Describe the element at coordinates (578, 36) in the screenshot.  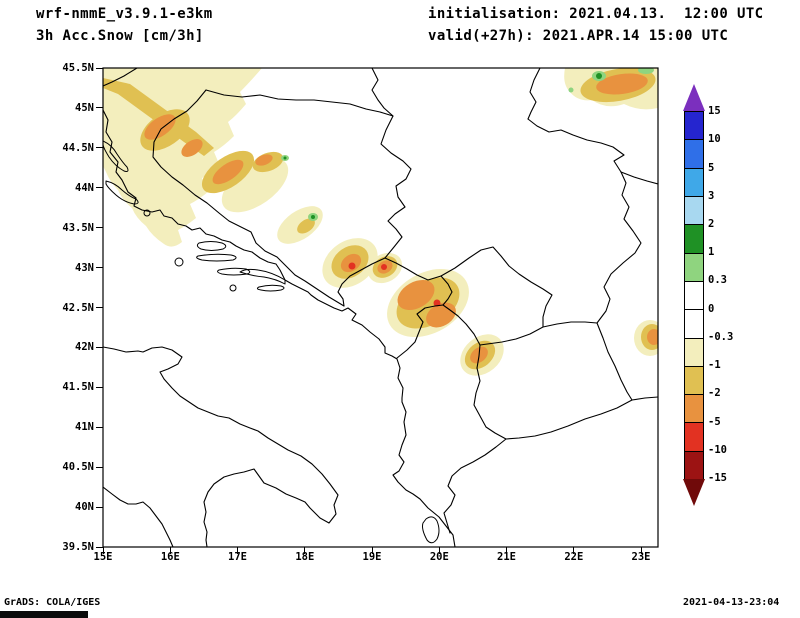
I see `valid-time-label: valid(+27h): 2021.APR.14 15:00 UTC` at that location.